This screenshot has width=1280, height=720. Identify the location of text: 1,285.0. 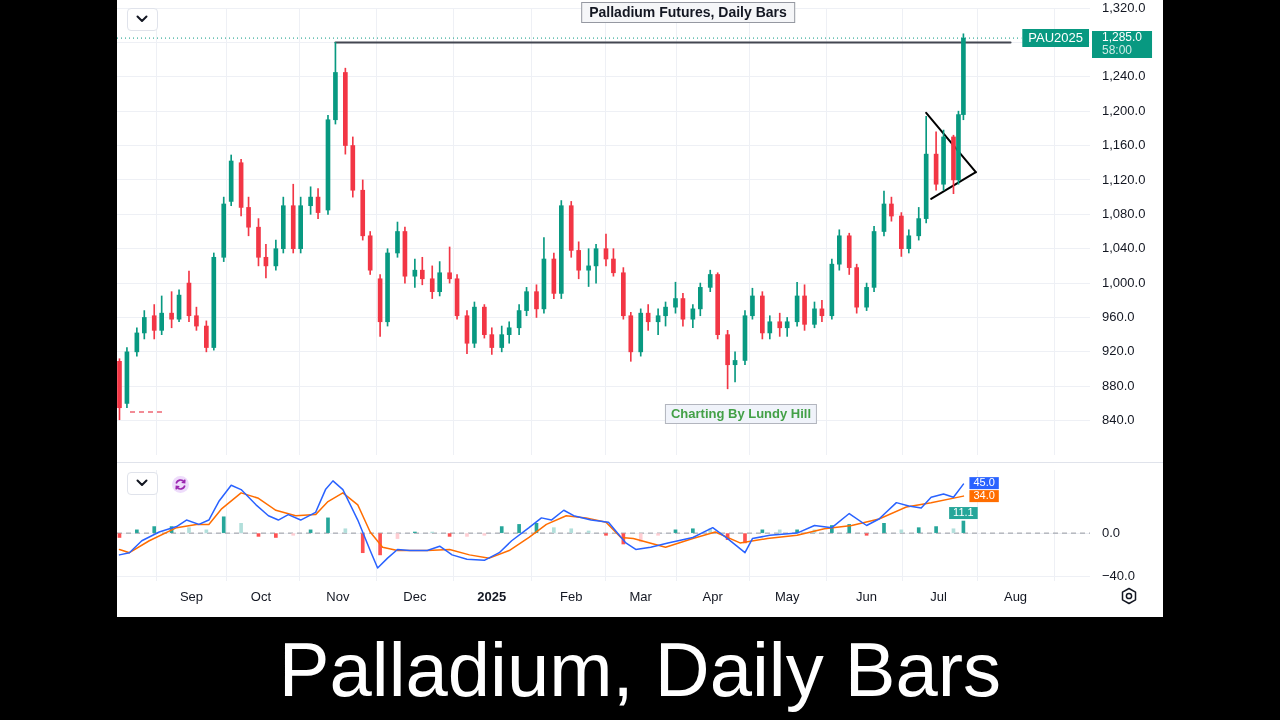
(1122, 37).